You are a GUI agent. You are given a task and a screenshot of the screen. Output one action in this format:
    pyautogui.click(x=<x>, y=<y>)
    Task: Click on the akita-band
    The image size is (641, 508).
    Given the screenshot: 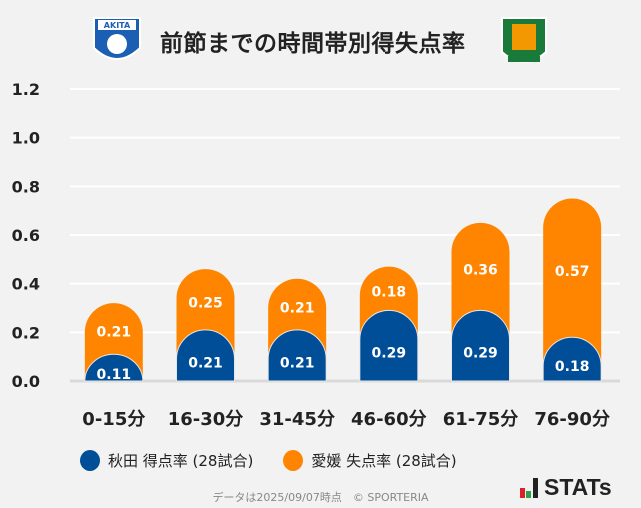 What is the action you would take?
    pyautogui.click(x=117, y=25)
    